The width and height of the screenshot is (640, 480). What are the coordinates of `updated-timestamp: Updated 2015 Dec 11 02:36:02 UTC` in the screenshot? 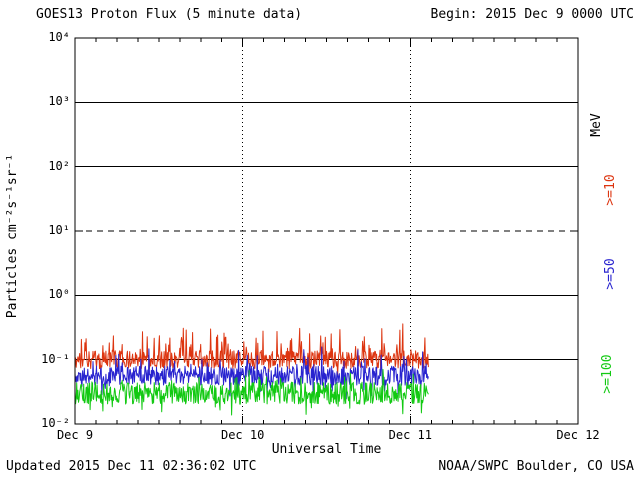 It's located at (131, 466).